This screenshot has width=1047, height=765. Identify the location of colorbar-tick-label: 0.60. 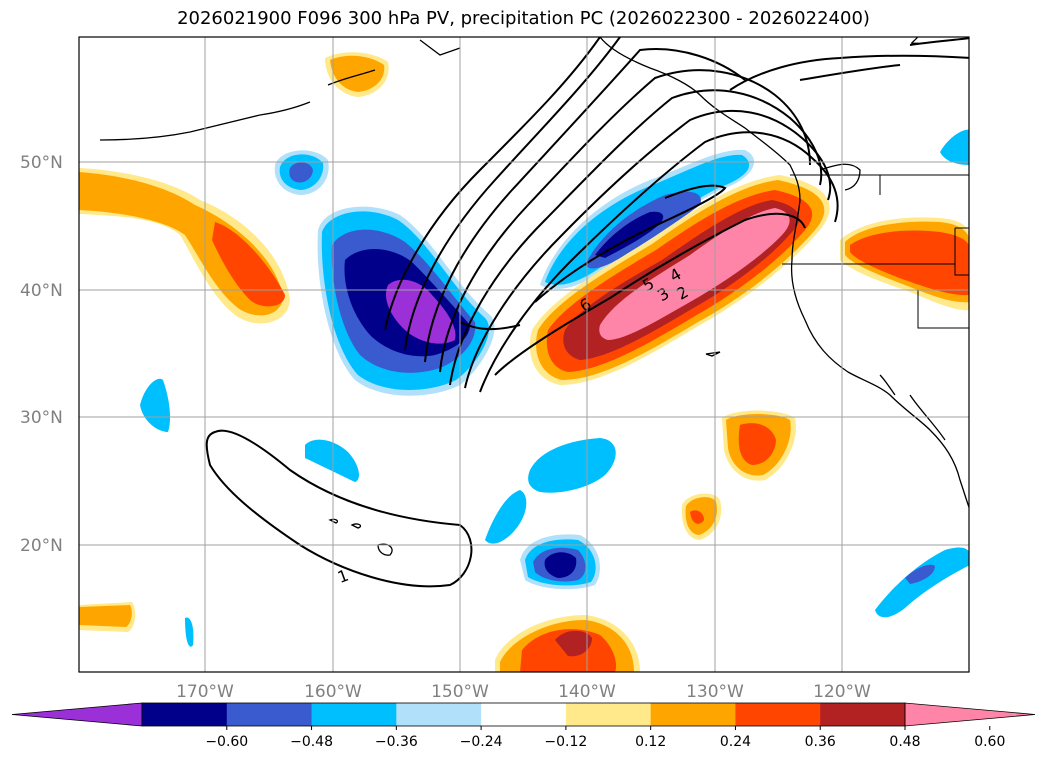
(989, 742).